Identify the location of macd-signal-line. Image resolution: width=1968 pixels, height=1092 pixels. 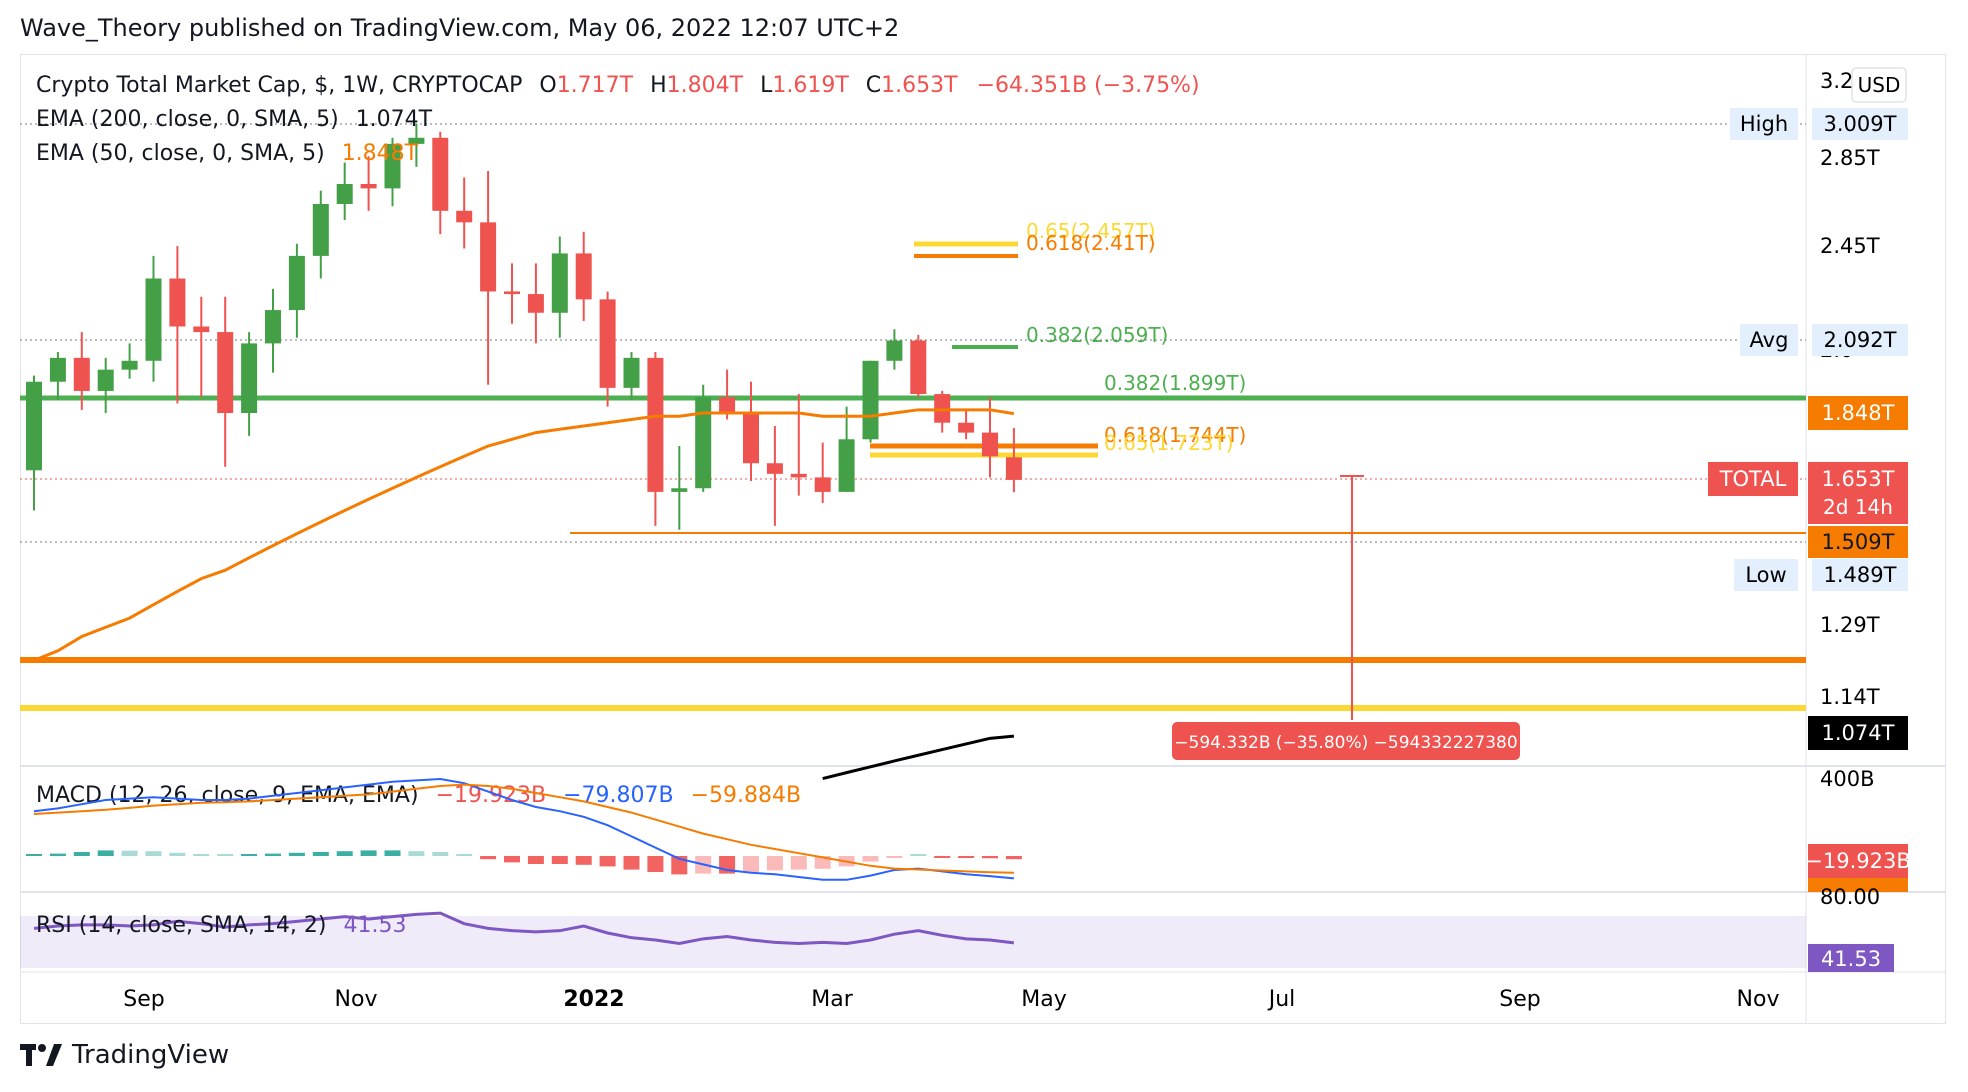
(523, 828).